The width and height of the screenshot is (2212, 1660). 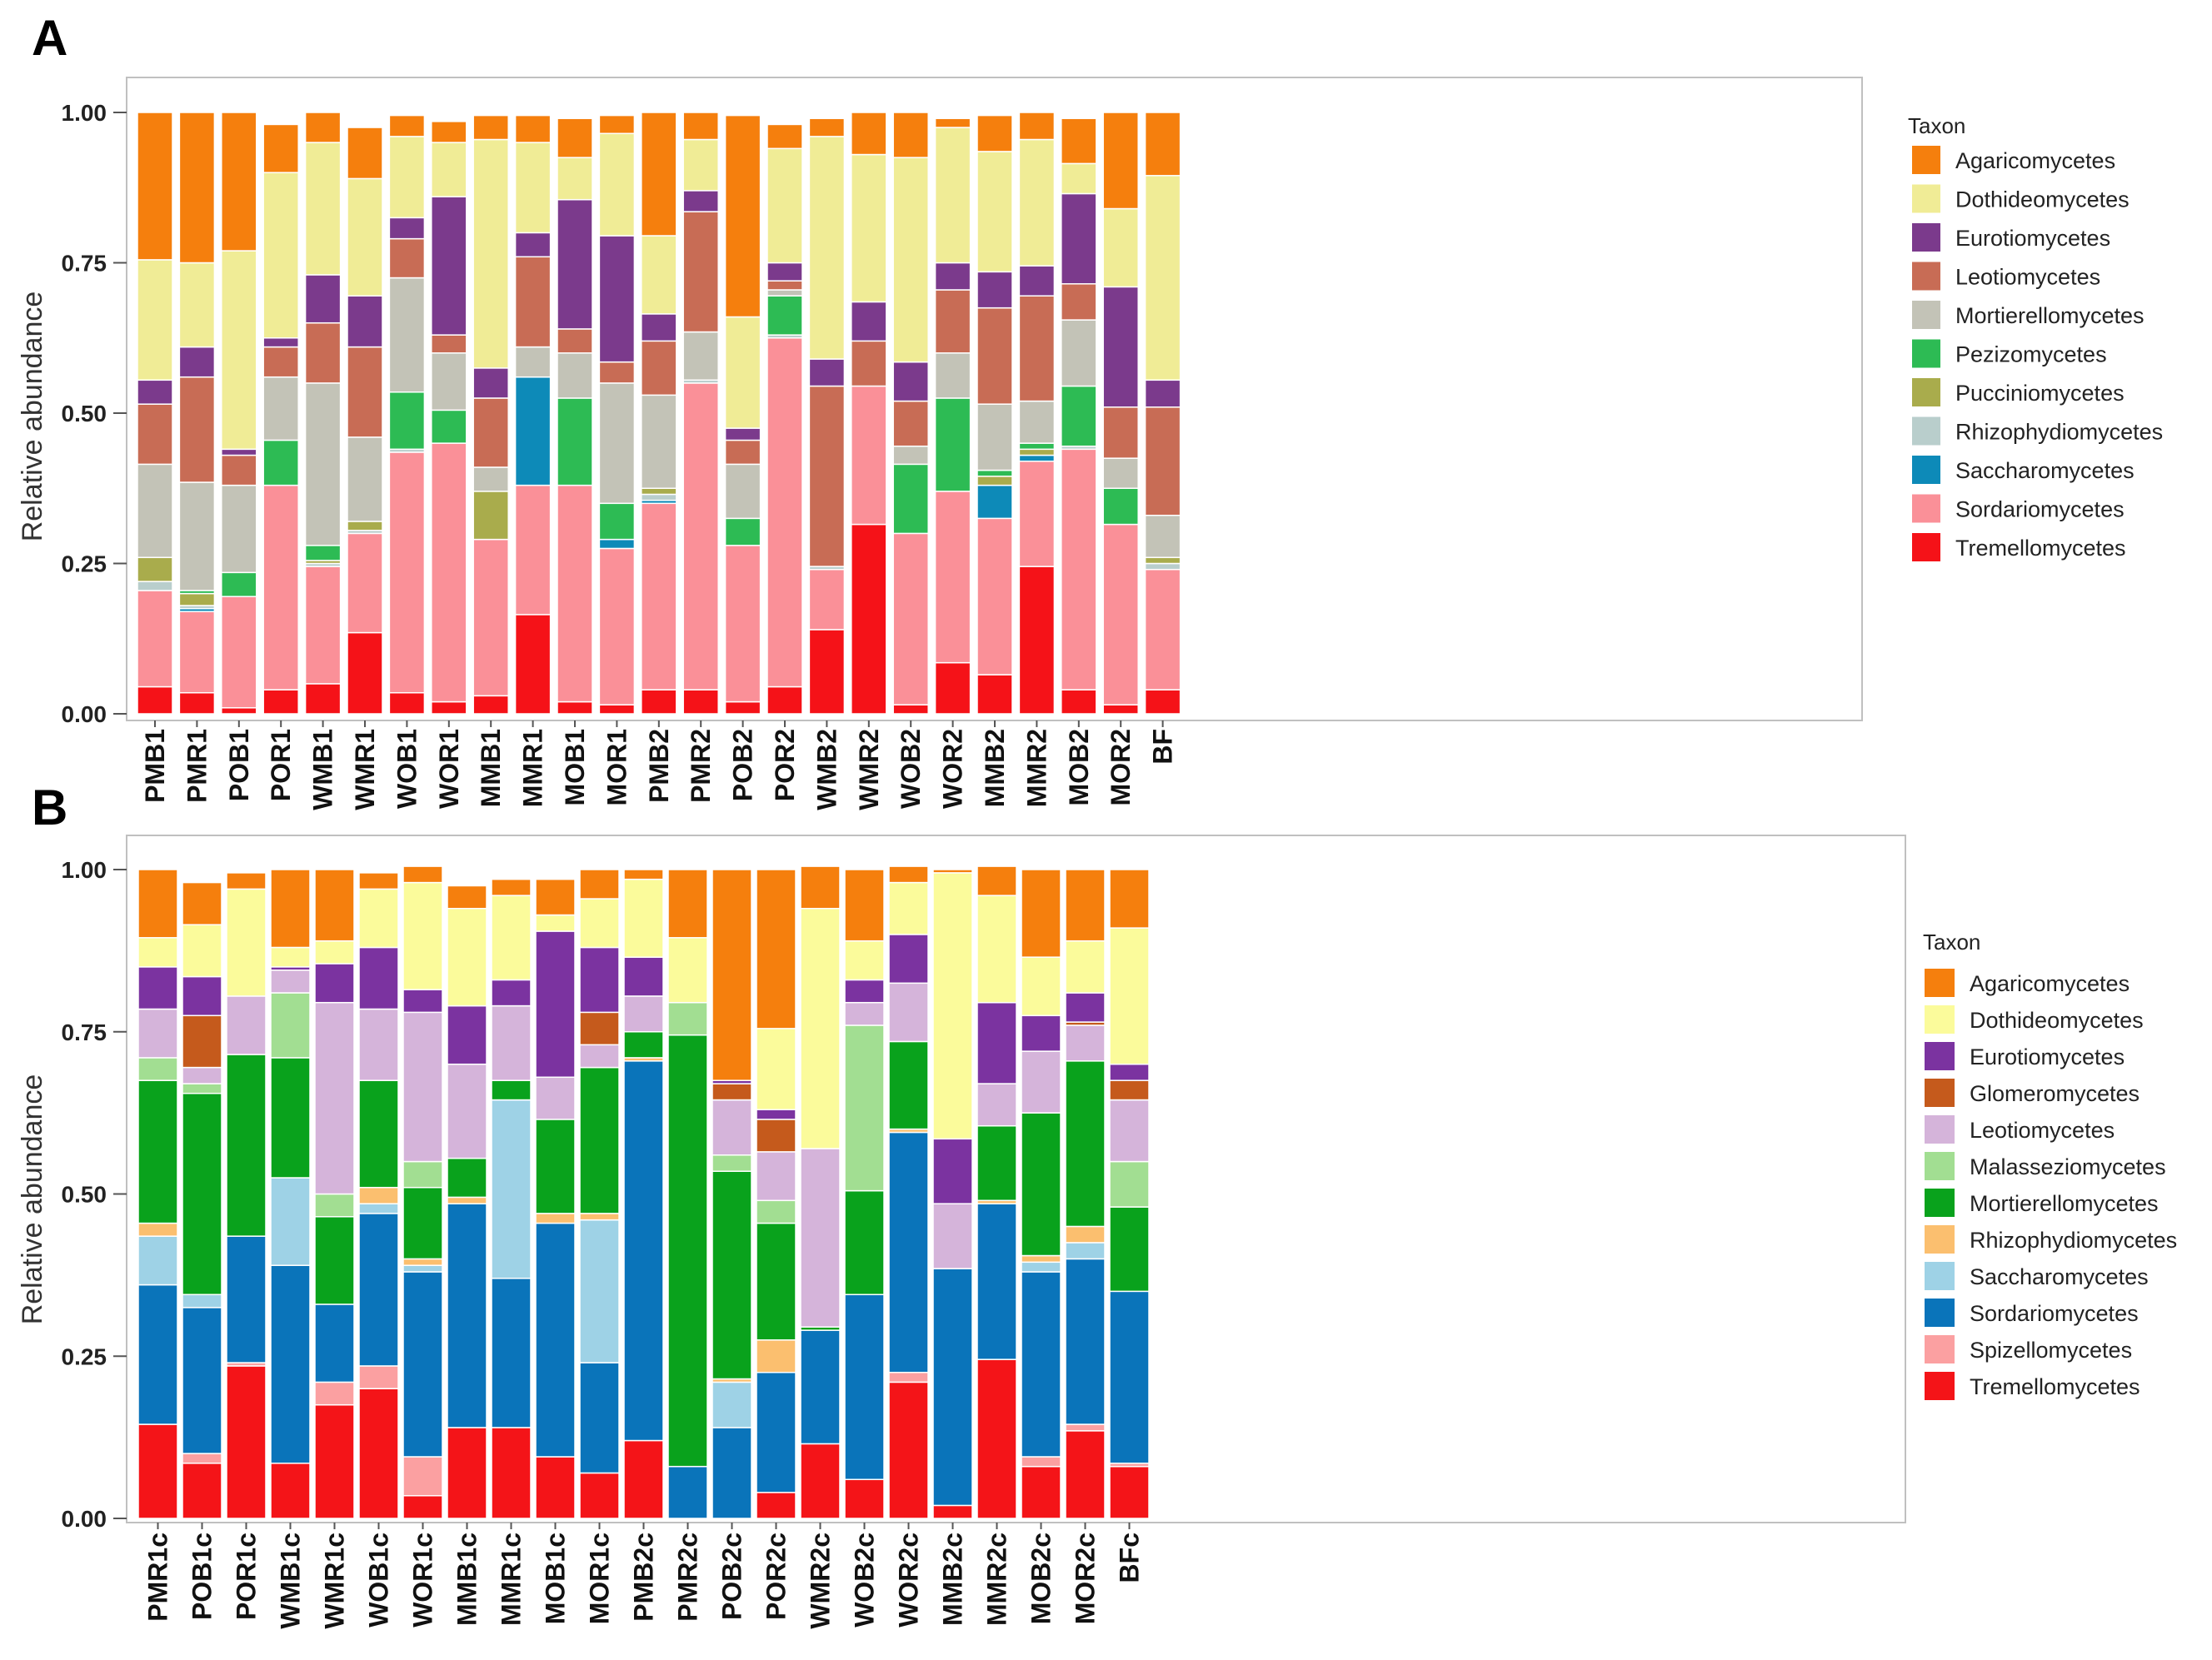 What do you see at coordinates (997, 1579) in the screenshot?
I see `x-tick-label: MMR2c` at bounding box center [997, 1579].